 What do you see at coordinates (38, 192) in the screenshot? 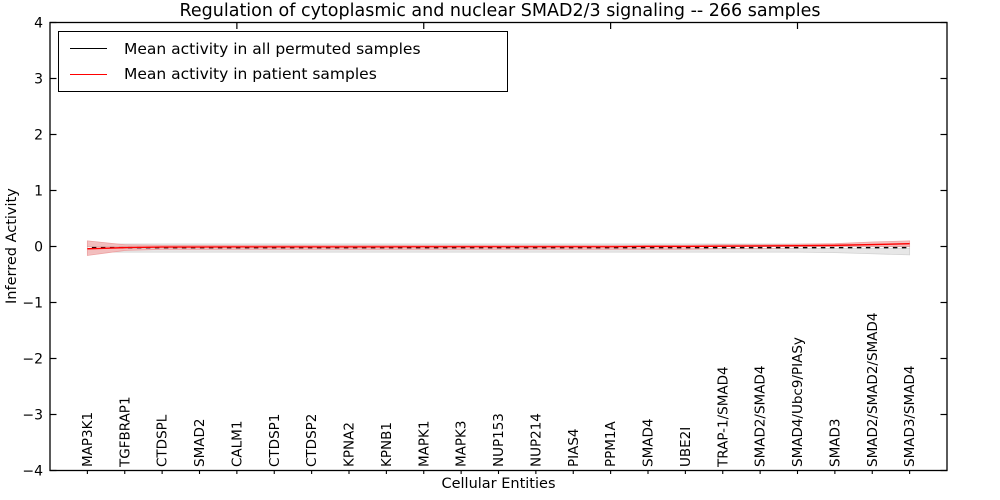
I see `y-tick-label: 1` at bounding box center [38, 192].